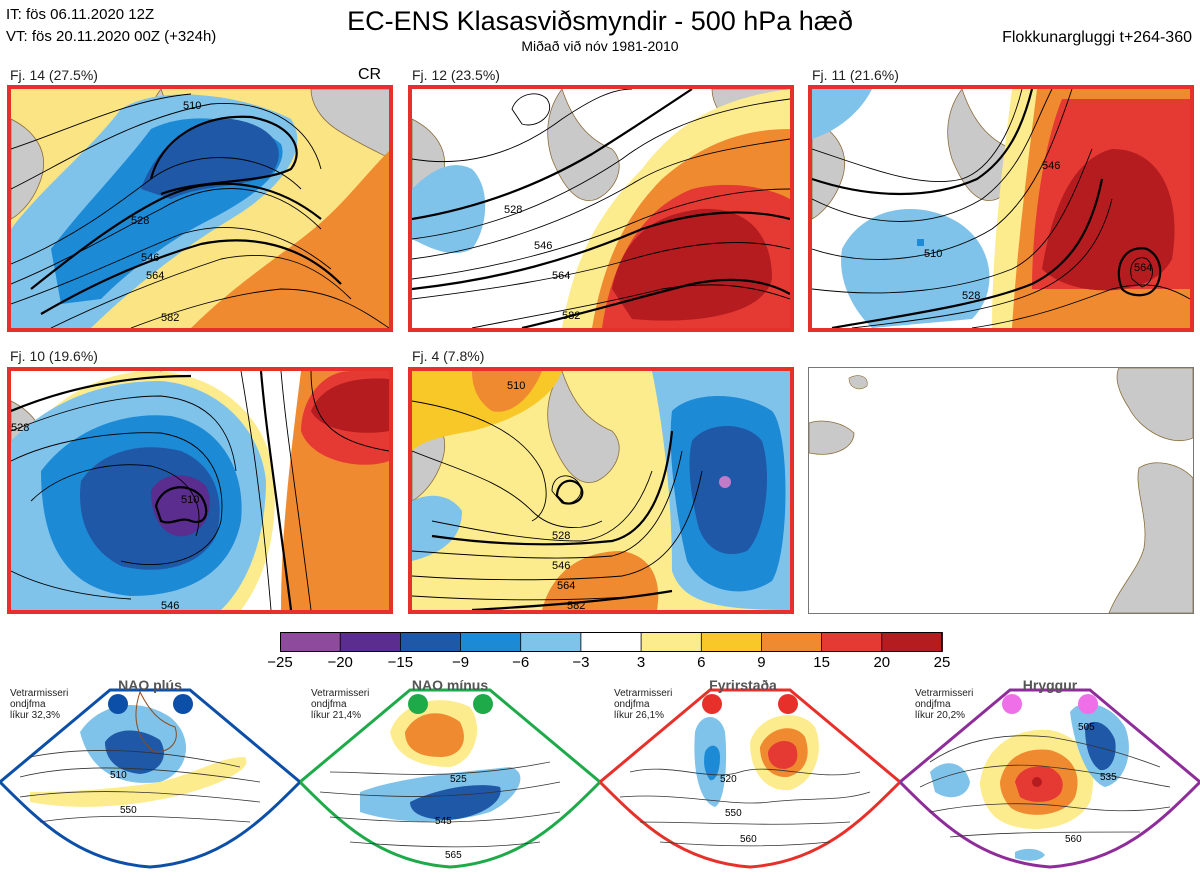  I want to click on regime-note-nao-minus: Vetrarmisseri ondjfma líkur 21,4%, so click(340, 704).